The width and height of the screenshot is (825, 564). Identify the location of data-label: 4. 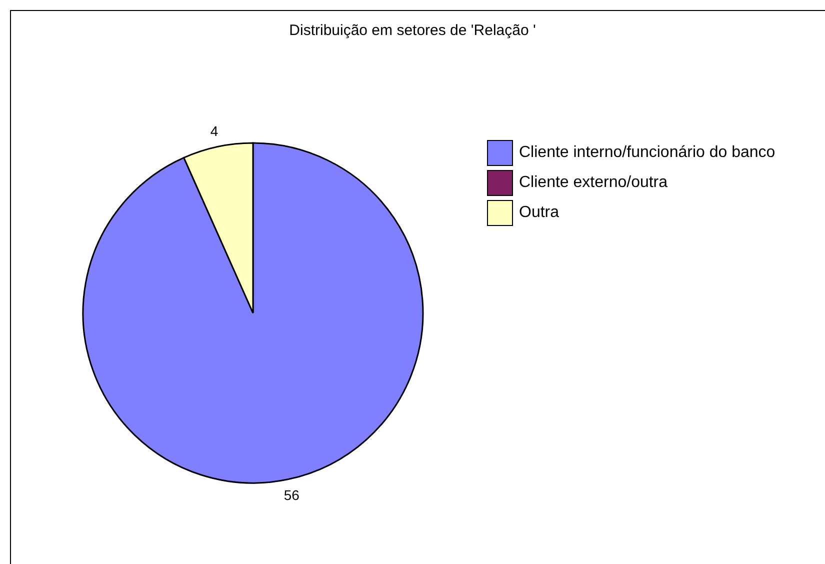
(214, 131).